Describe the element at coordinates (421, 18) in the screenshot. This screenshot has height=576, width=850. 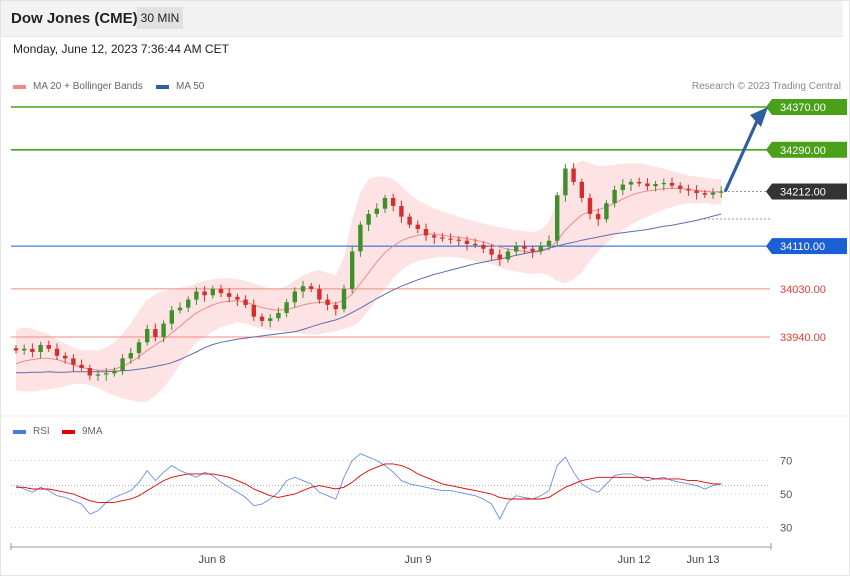
I see `header-bar: Dow Jones (CME) 30 MIN` at that location.